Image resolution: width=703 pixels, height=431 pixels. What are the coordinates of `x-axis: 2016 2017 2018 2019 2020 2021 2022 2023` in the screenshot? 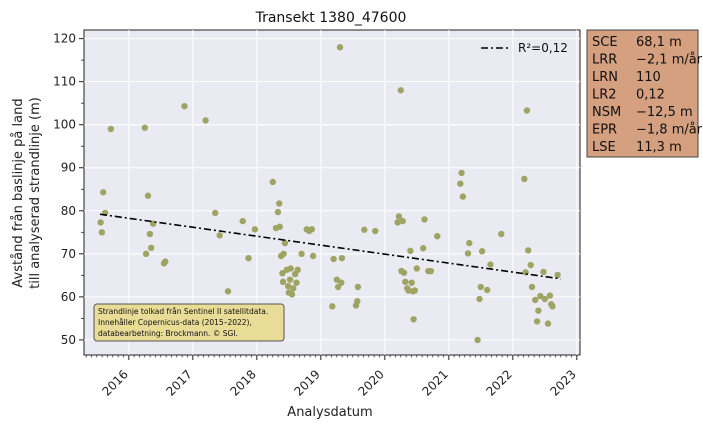 It's located at (332, 377).